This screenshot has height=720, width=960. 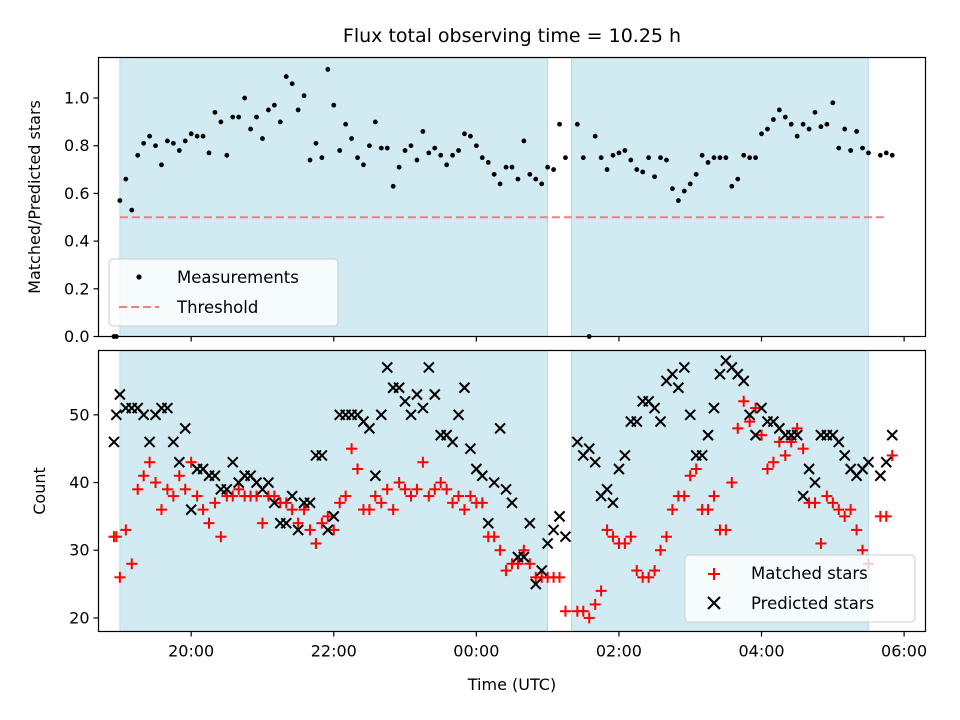 What do you see at coordinates (79, 414) in the screenshot?
I see `bottom-y-tick-label: 50` at bounding box center [79, 414].